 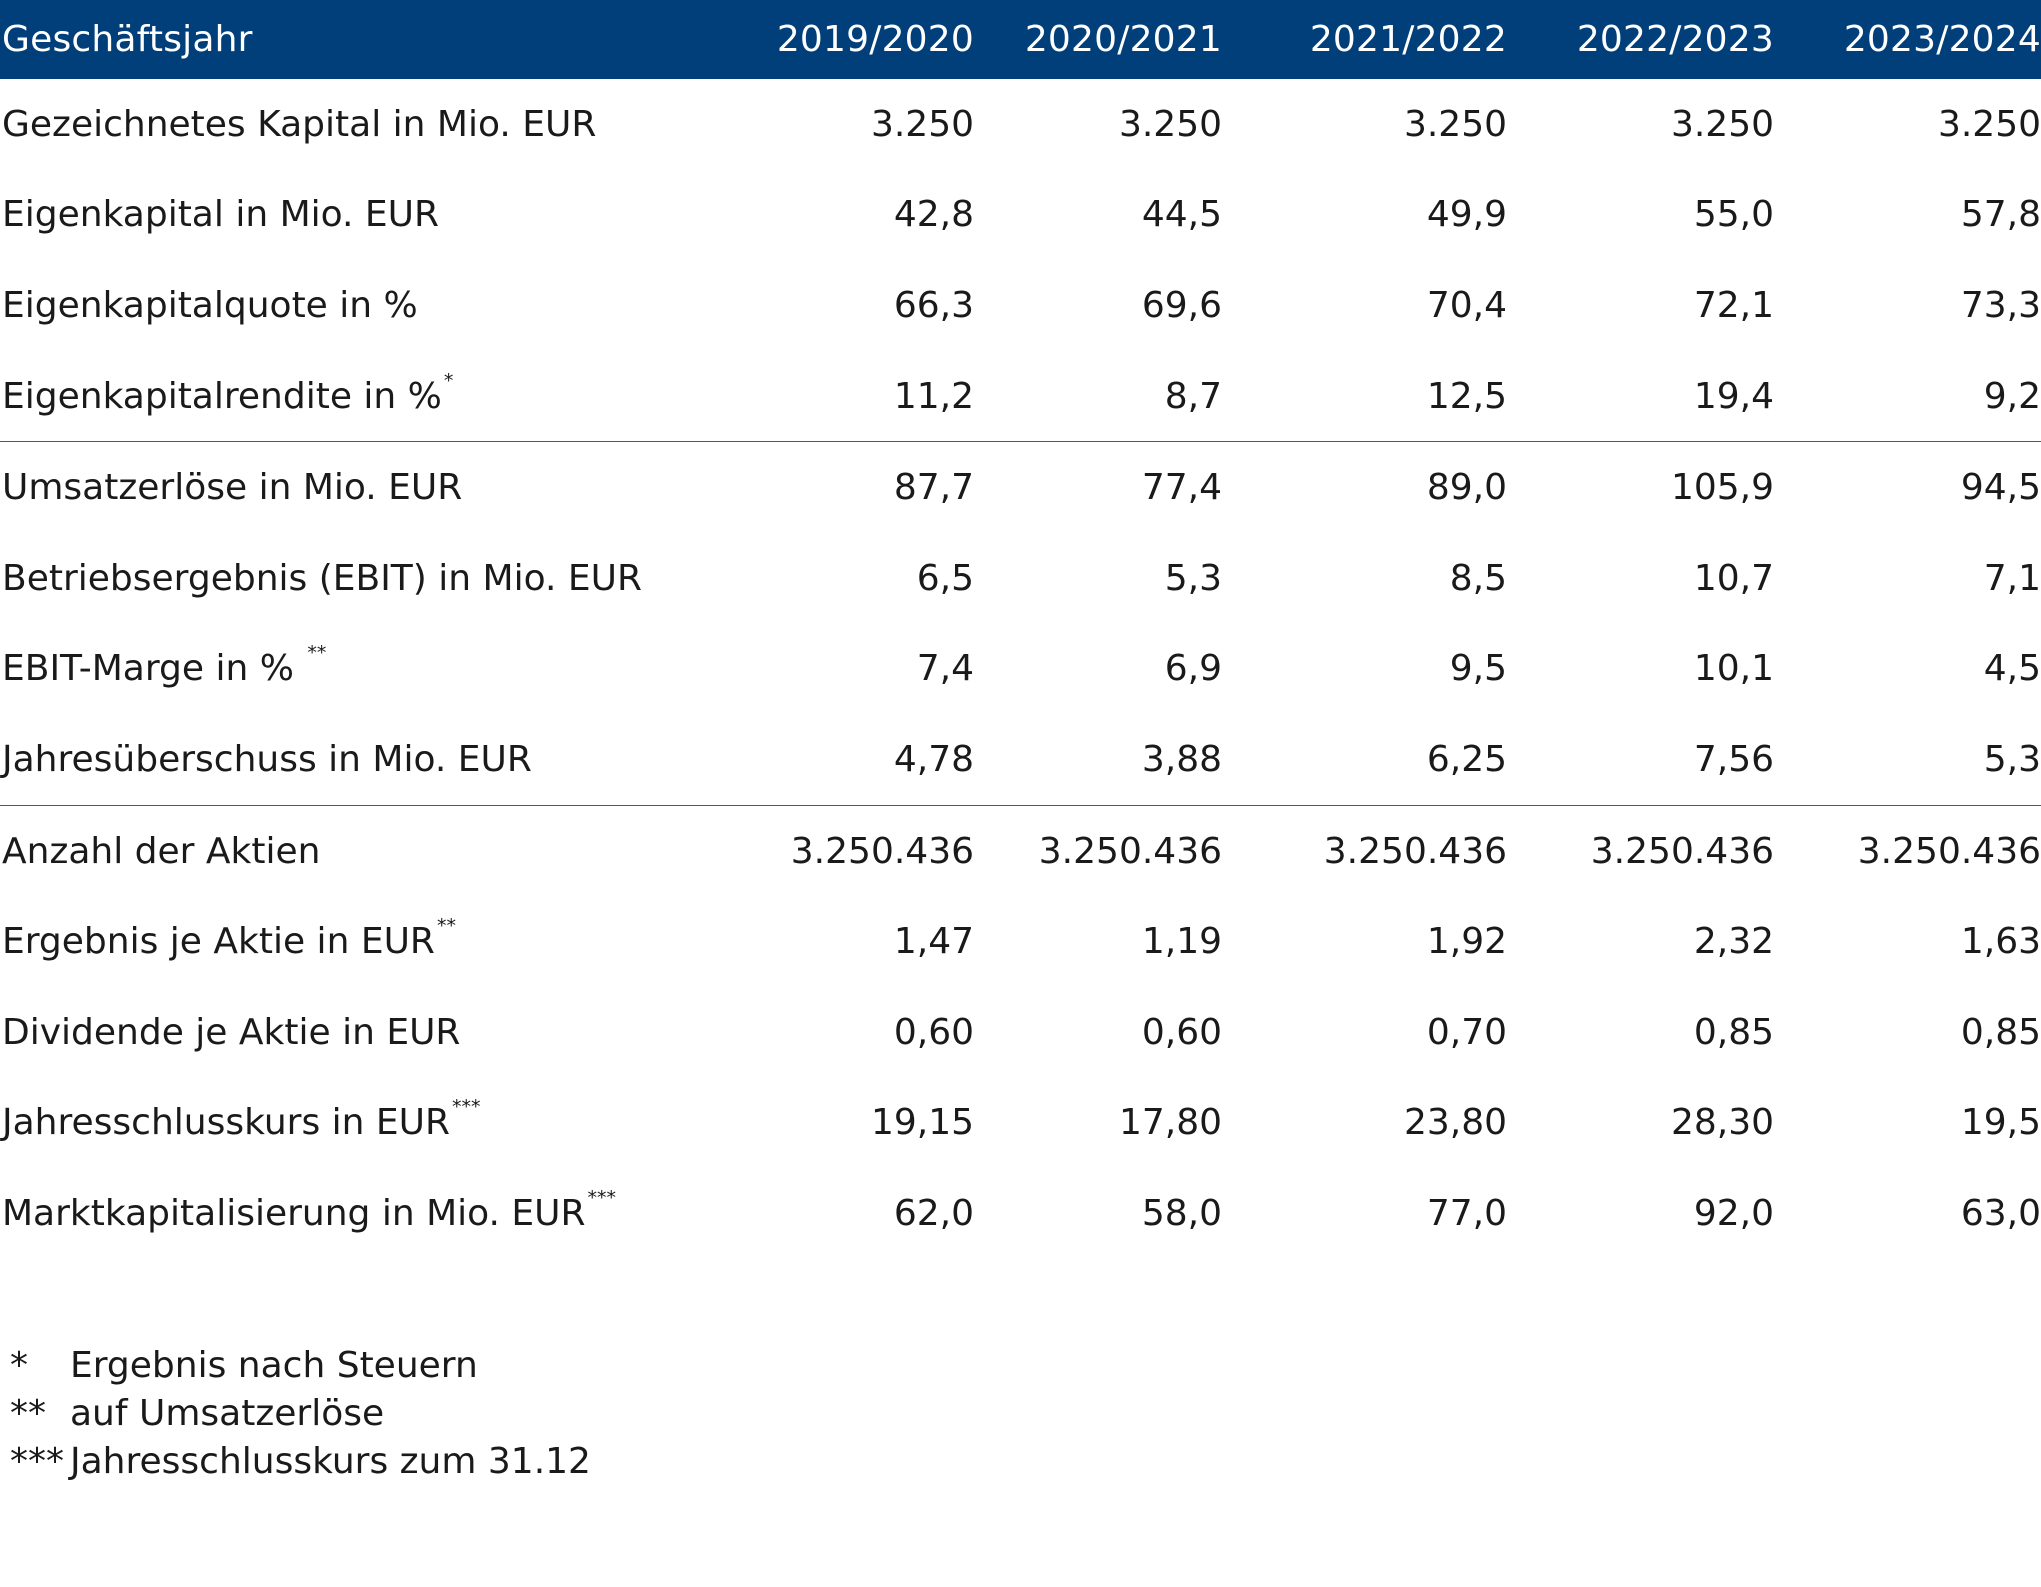 I want to click on footnote-item: * Ergebnis nach Steuern, so click(x=300, y=1366).